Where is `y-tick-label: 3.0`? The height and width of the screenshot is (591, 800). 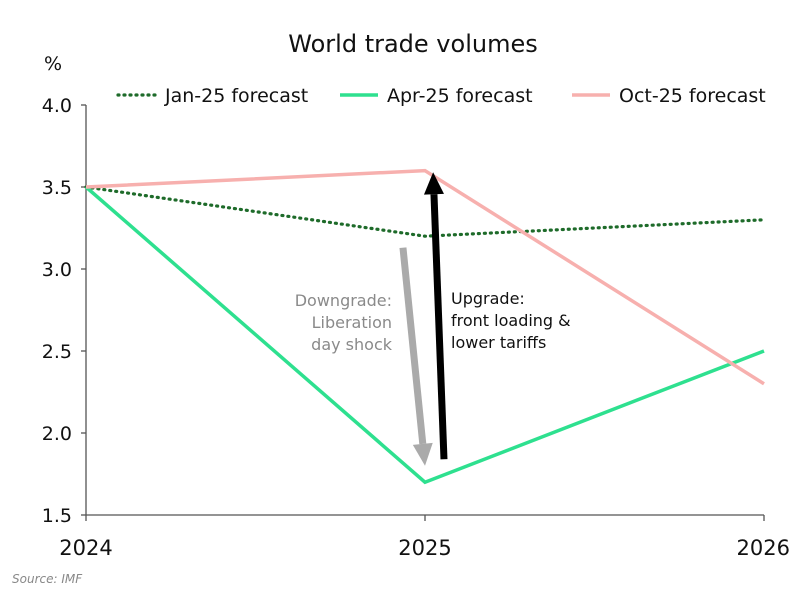
y-tick-label: 3.0 is located at coordinates (57, 270).